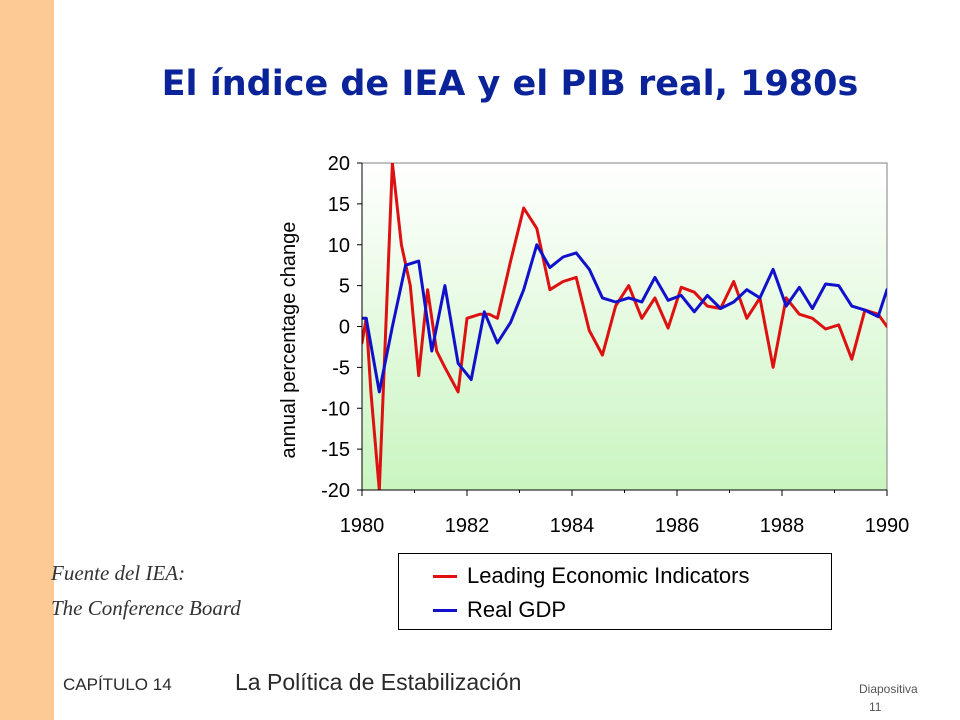 The image size is (960, 720). Describe the element at coordinates (27, 360) in the screenshot. I see `sidebar-accent` at that location.